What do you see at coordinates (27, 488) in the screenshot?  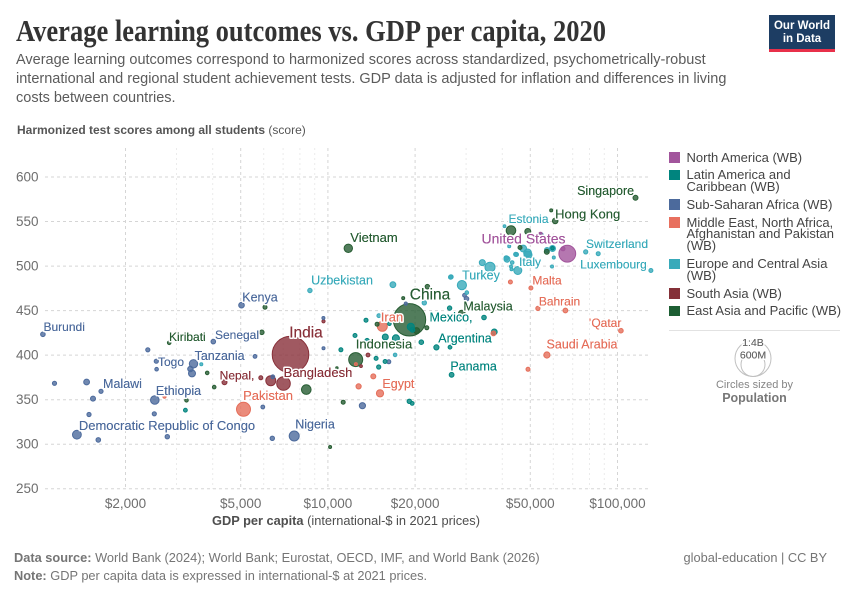 I see `svg-text: 250` at bounding box center [27, 488].